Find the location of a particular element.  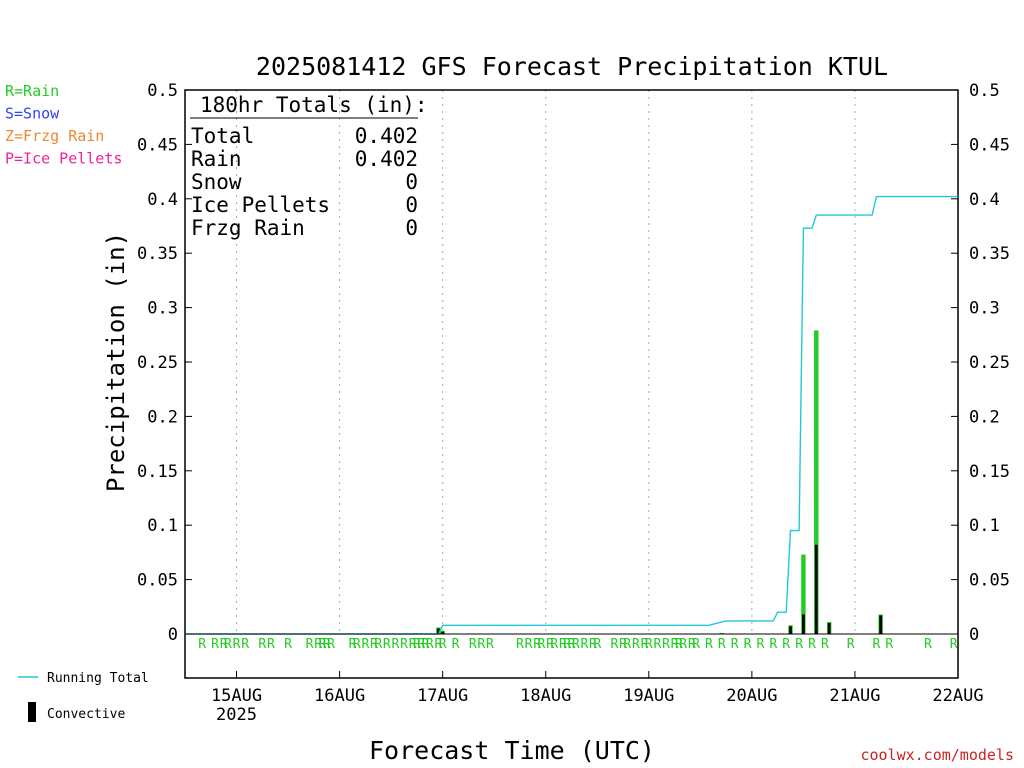

y-tick-label: 0.35 is located at coordinates (157, 254).